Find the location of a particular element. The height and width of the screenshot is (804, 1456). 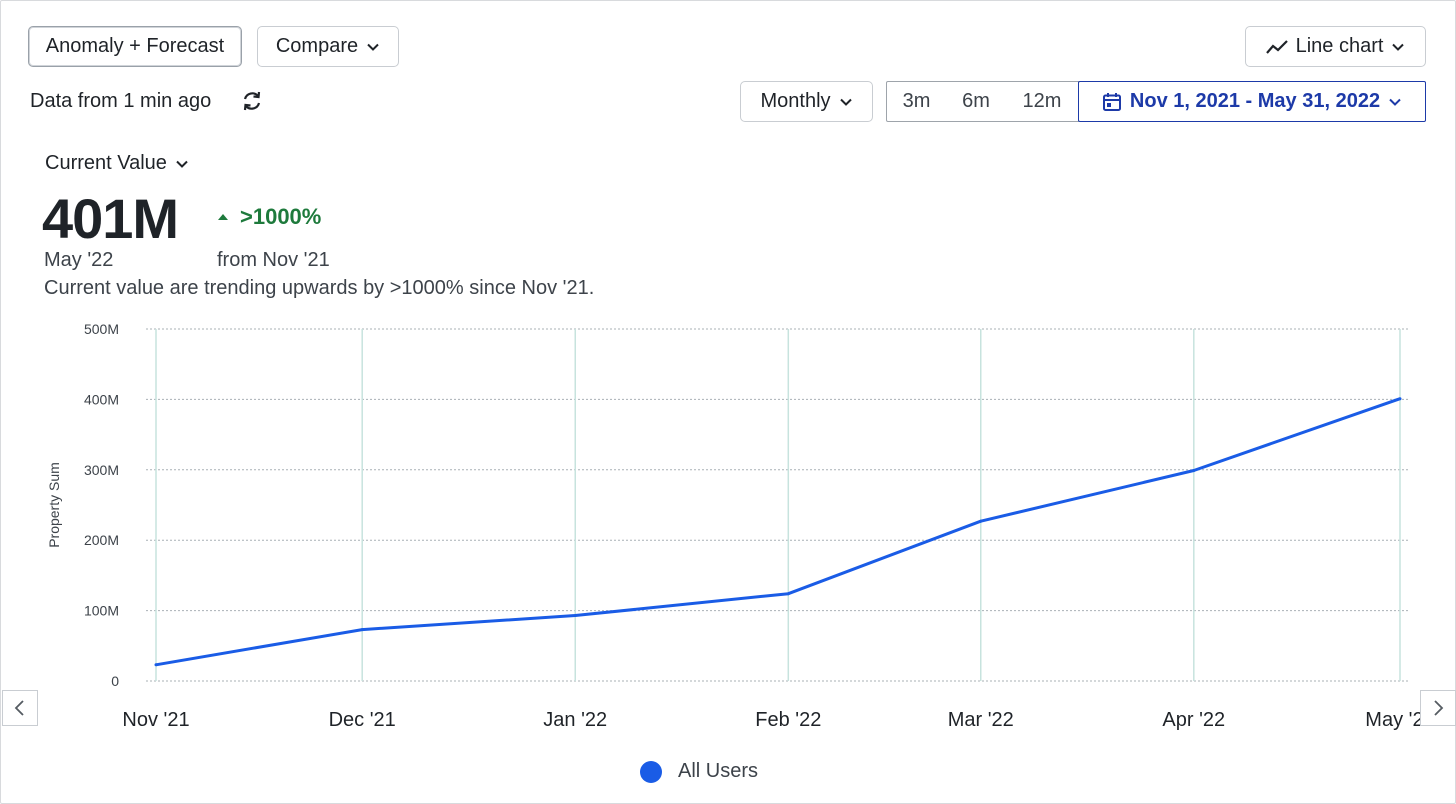

date-range-picker: Nov 1, 2021 - May 31, 2022 is located at coordinates (1252, 101).